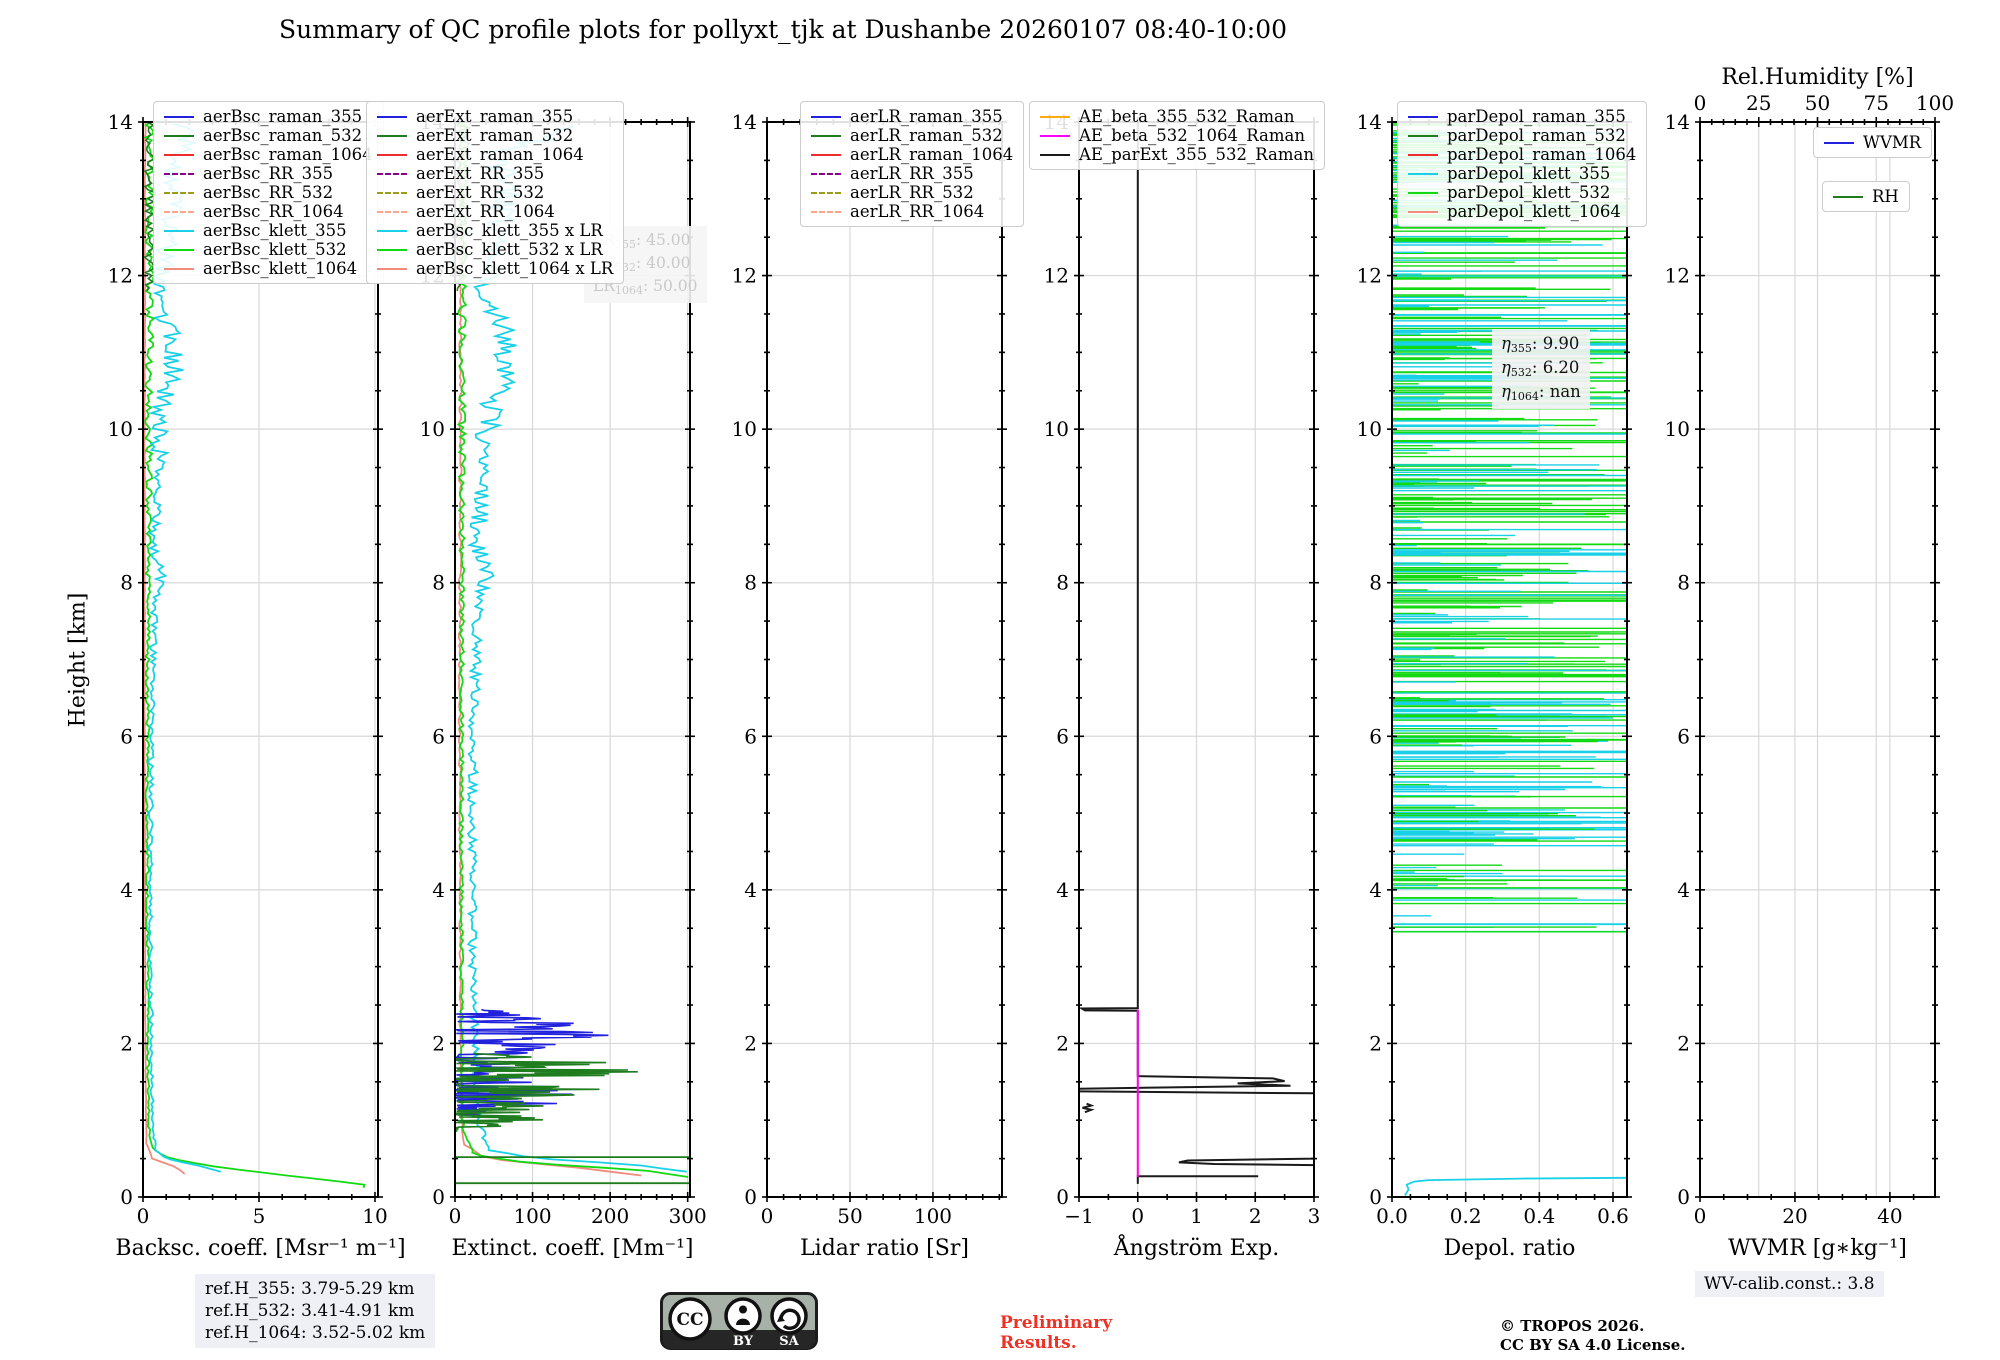 This screenshot has height=1360, width=2000. Describe the element at coordinates (1593, 1336) in the screenshot. I see `copyright-note: © TROPOS 2026. CC BY SA 4.0 License.` at that location.